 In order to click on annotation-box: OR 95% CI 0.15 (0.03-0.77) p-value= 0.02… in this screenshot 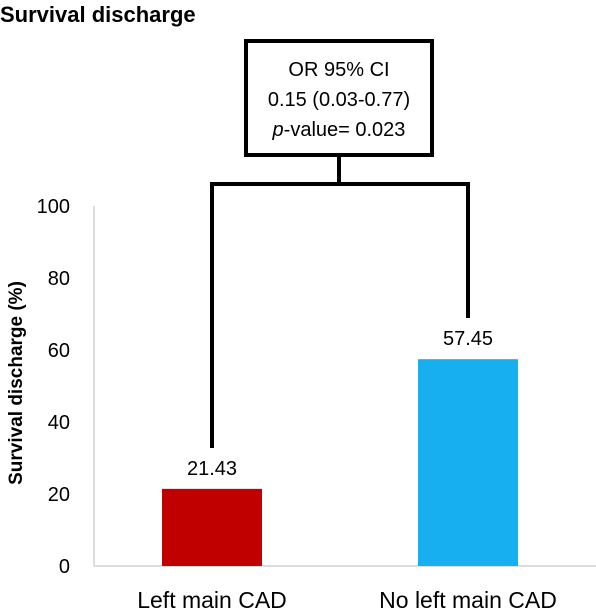, I will do `click(339, 98)`.